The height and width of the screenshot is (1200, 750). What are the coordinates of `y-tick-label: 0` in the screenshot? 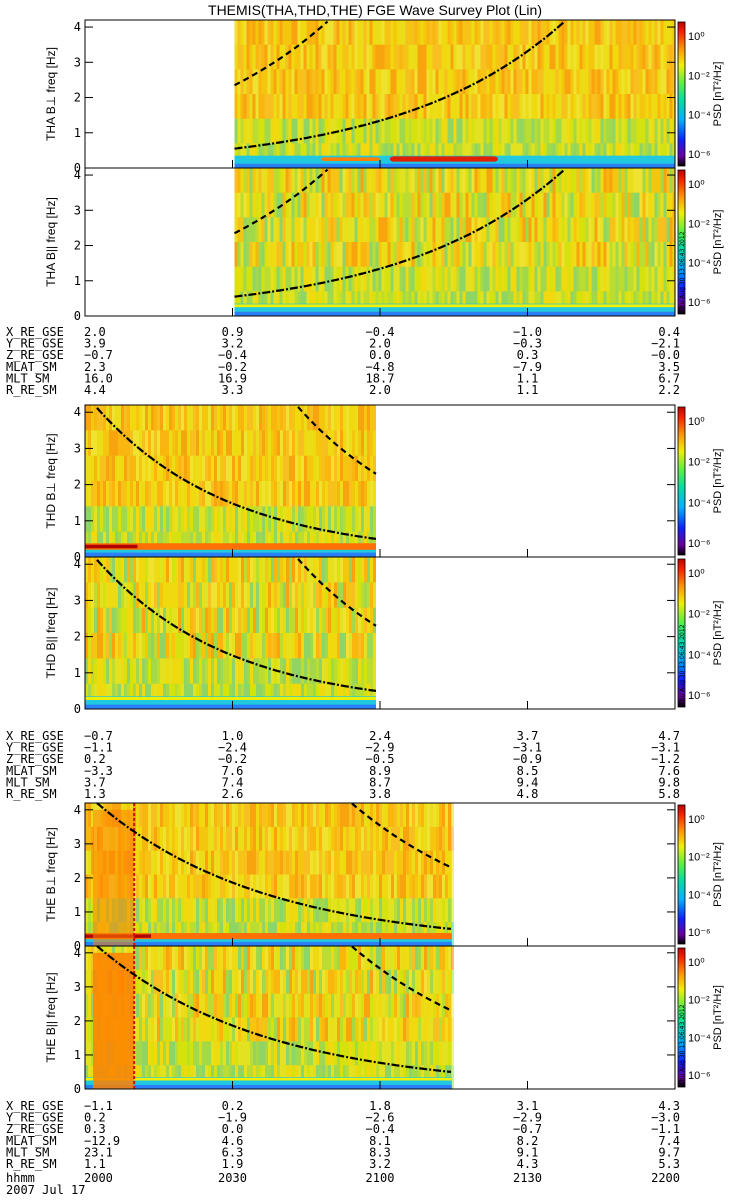 It's located at (77, 709).